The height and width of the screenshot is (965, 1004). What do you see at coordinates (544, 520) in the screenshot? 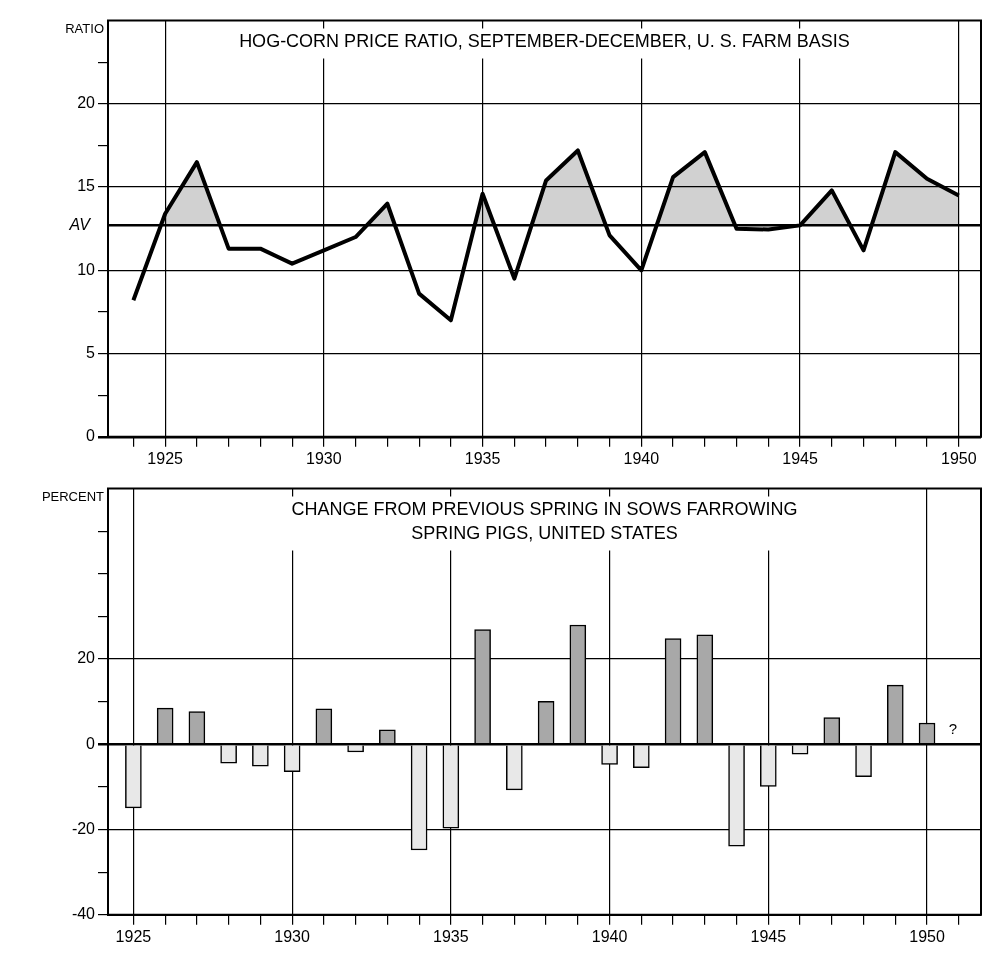
I see `text: CHANGE FROM PREVIOUS SPRING IN SOWS FARROWING SPRING PIGS, UNITED STATES` at bounding box center [544, 520].